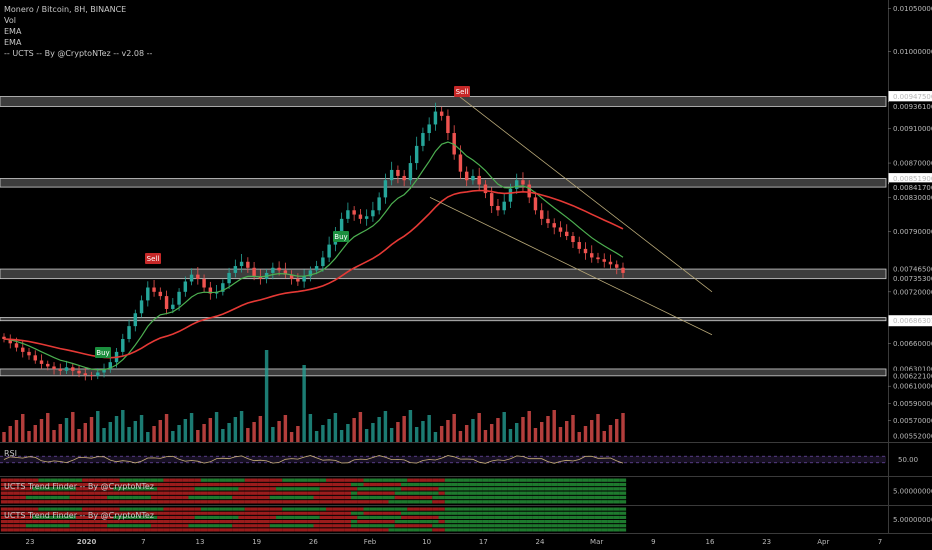  I want to click on legend-symbol: Monero / Bitcoin, 8H, BINANCE, so click(65, 9).